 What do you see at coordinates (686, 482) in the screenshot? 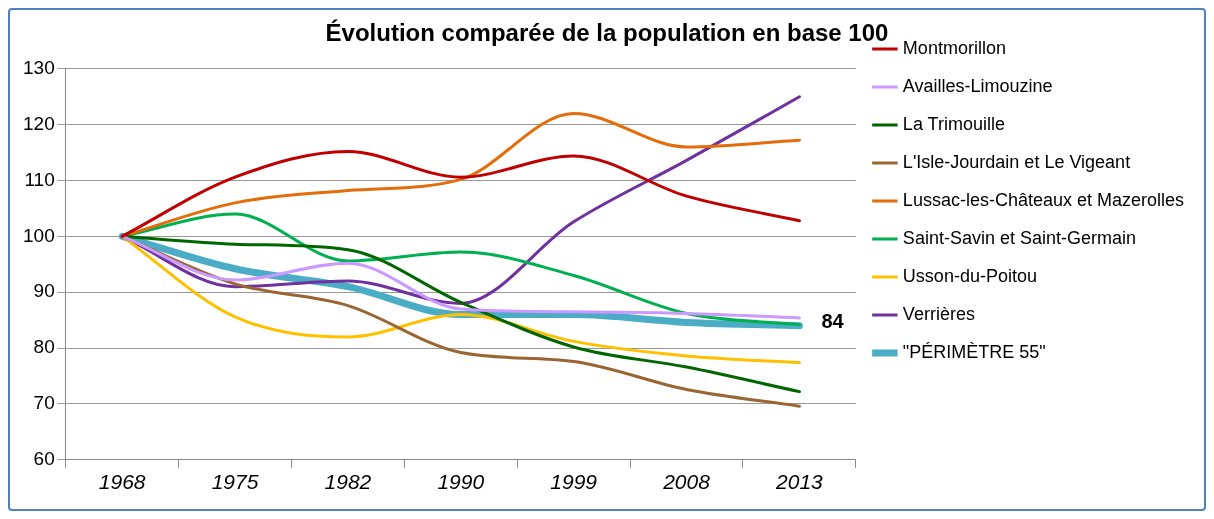
I see `x-tick-label: 2008` at bounding box center [686, 482].